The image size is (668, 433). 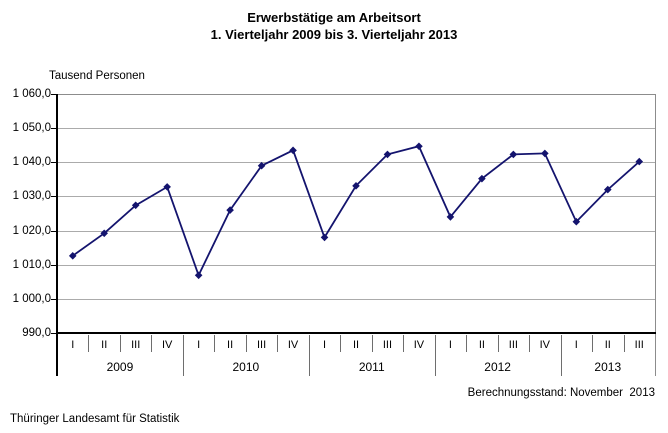 I want to click on calculation-status-note: Berechnungsstand: November 2013, so click(x=561, y=393).